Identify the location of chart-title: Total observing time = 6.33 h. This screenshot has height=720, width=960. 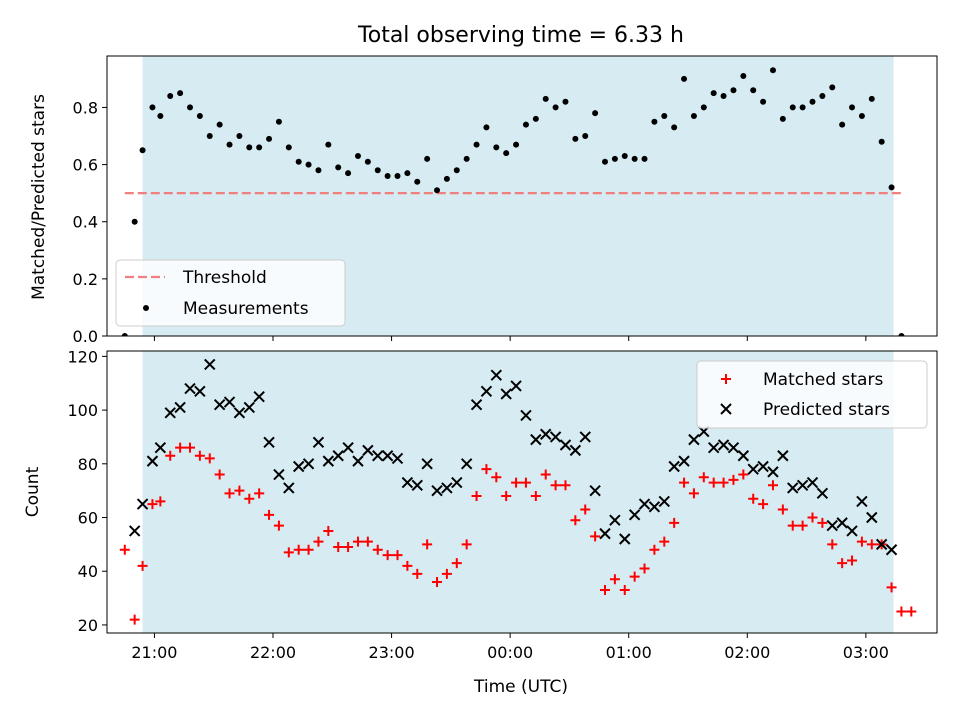
(520, 35).